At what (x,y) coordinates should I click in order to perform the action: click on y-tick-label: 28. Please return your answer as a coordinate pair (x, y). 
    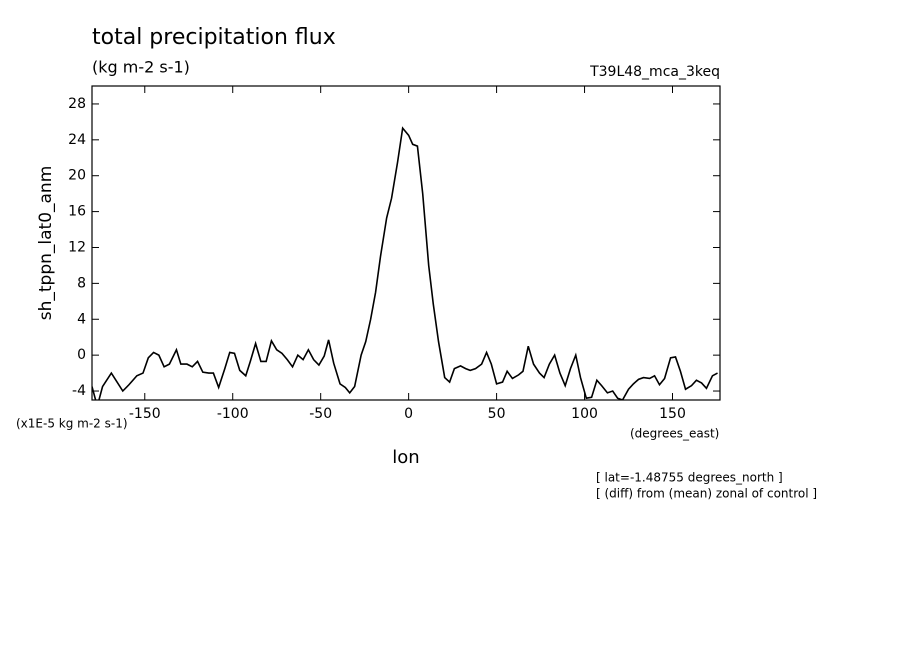
    Looking at the image, I should click on (77, 104).